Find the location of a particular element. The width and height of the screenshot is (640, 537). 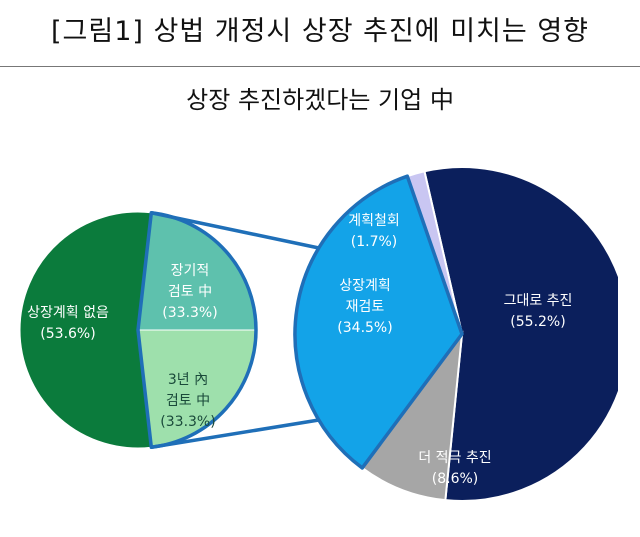

slice-3yr-review-label-line: (33.3%) is located at coordinates (187, 422).